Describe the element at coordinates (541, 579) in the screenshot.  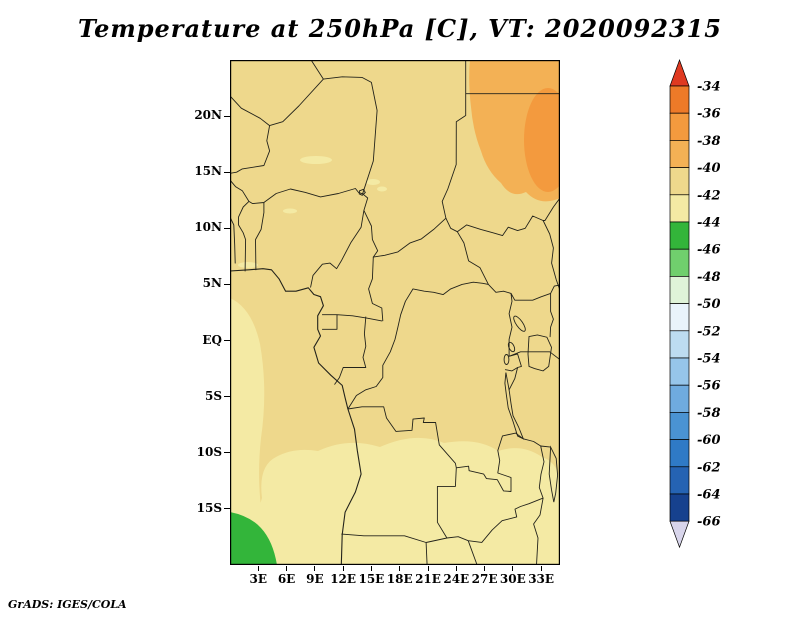
I see `lon-tick-label: 33E` at that location.